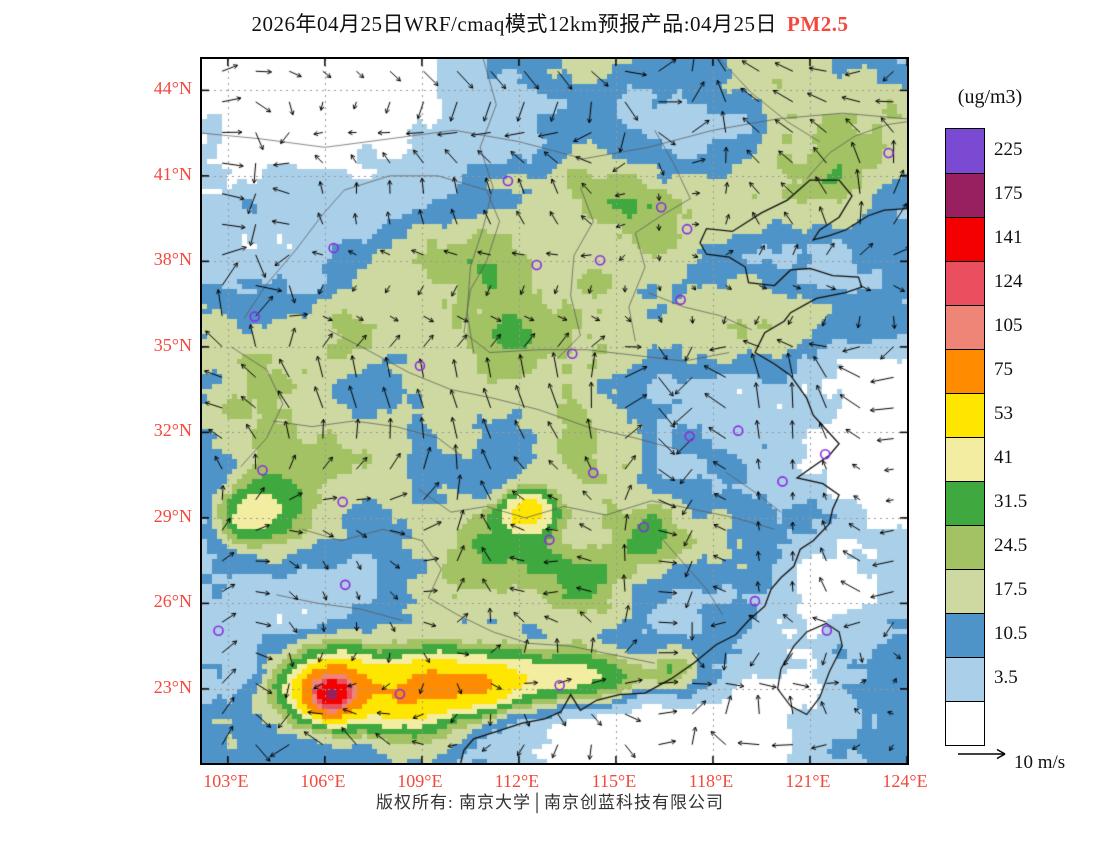 This screenshot has width=1100, height=850. What do you see at coordinates (172, 515) in the screenshot?
I see `lat-tick-label: 29°N` at bounding box center [172, 515].